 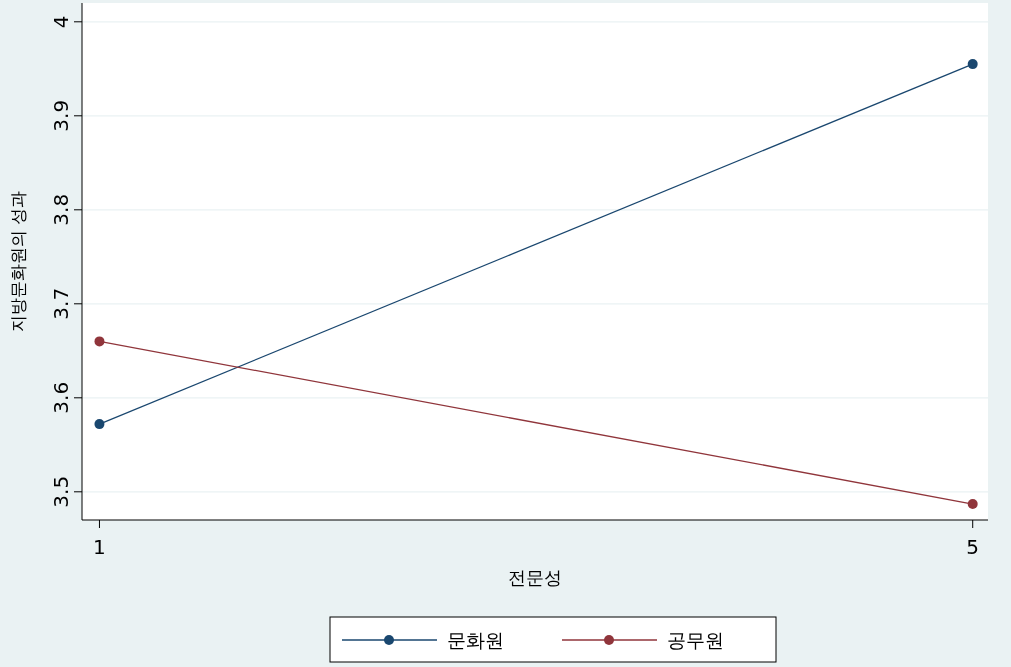 I want to click on legend-label: 공무원, so click(x=695, y=640).